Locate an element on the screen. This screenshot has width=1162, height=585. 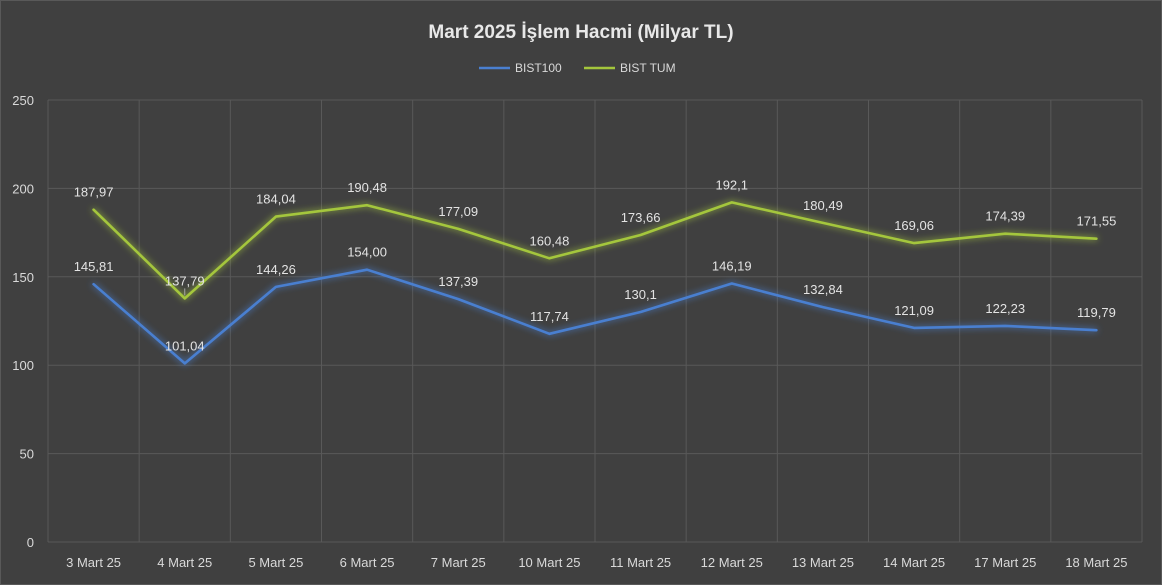
data-label: 145,81 is located at coordinates (94, 266).